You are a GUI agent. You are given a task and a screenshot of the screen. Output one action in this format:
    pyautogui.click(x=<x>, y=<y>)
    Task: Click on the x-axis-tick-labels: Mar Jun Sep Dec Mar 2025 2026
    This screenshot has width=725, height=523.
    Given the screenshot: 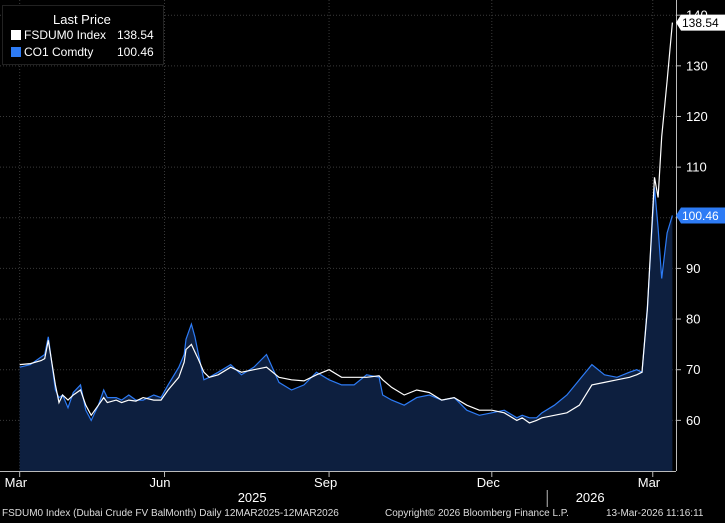 What is the action you would take?
    pyautogui.click(x=333, y=489)
    